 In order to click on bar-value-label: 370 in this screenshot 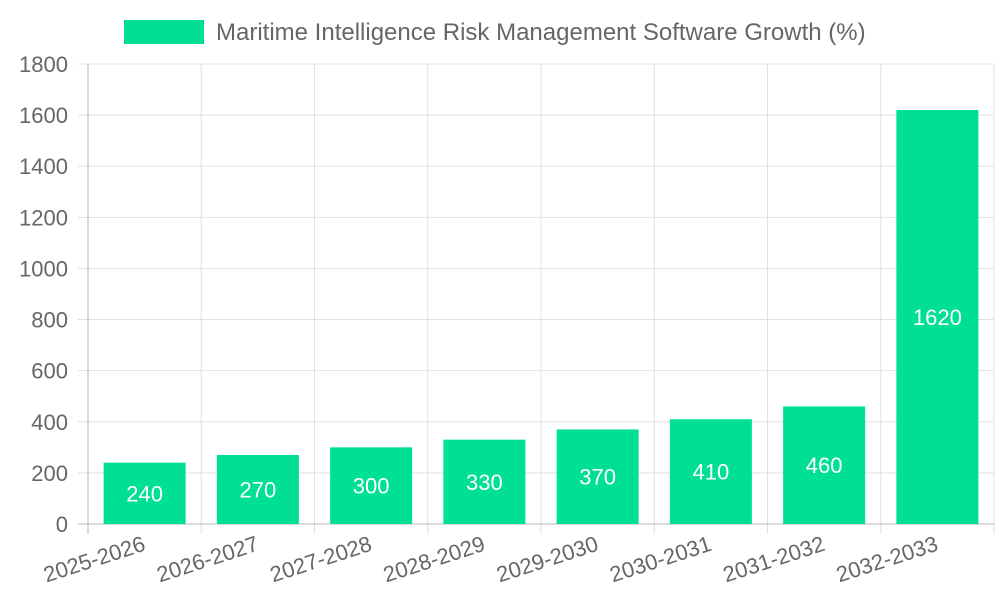, I will do `click(597, 477)`.